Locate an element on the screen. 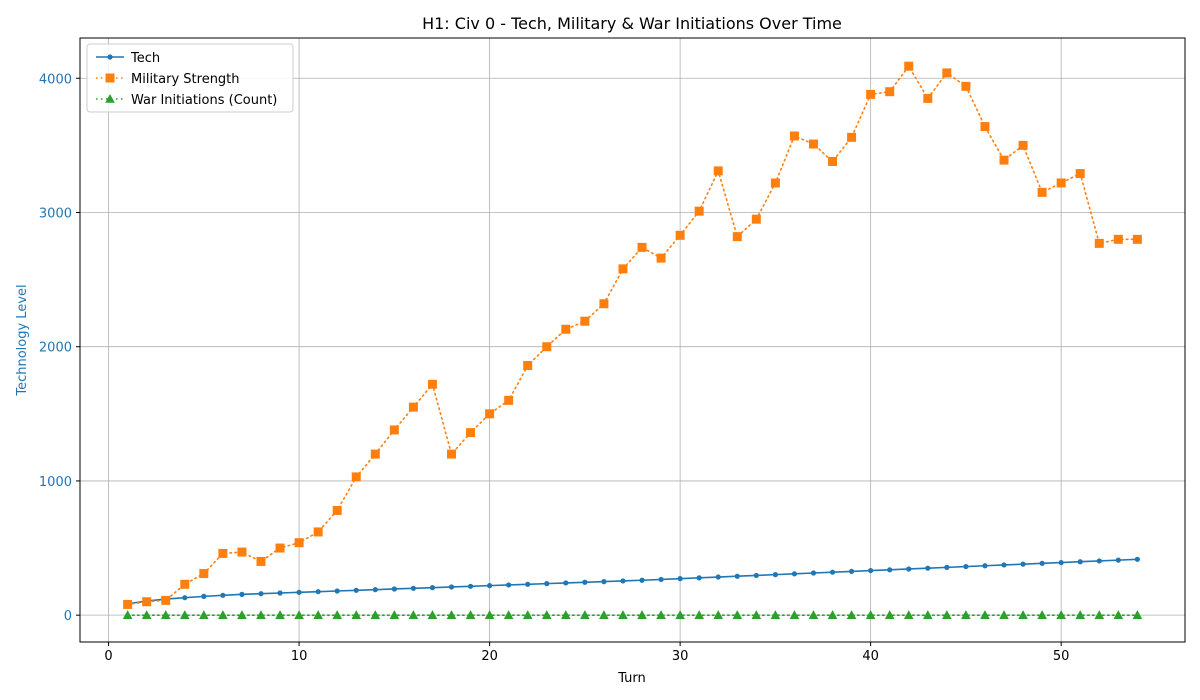 This screenshot has height=700, width=1200. legend-entry-military-strength: Military Strength is located at coordinates (168, 79).